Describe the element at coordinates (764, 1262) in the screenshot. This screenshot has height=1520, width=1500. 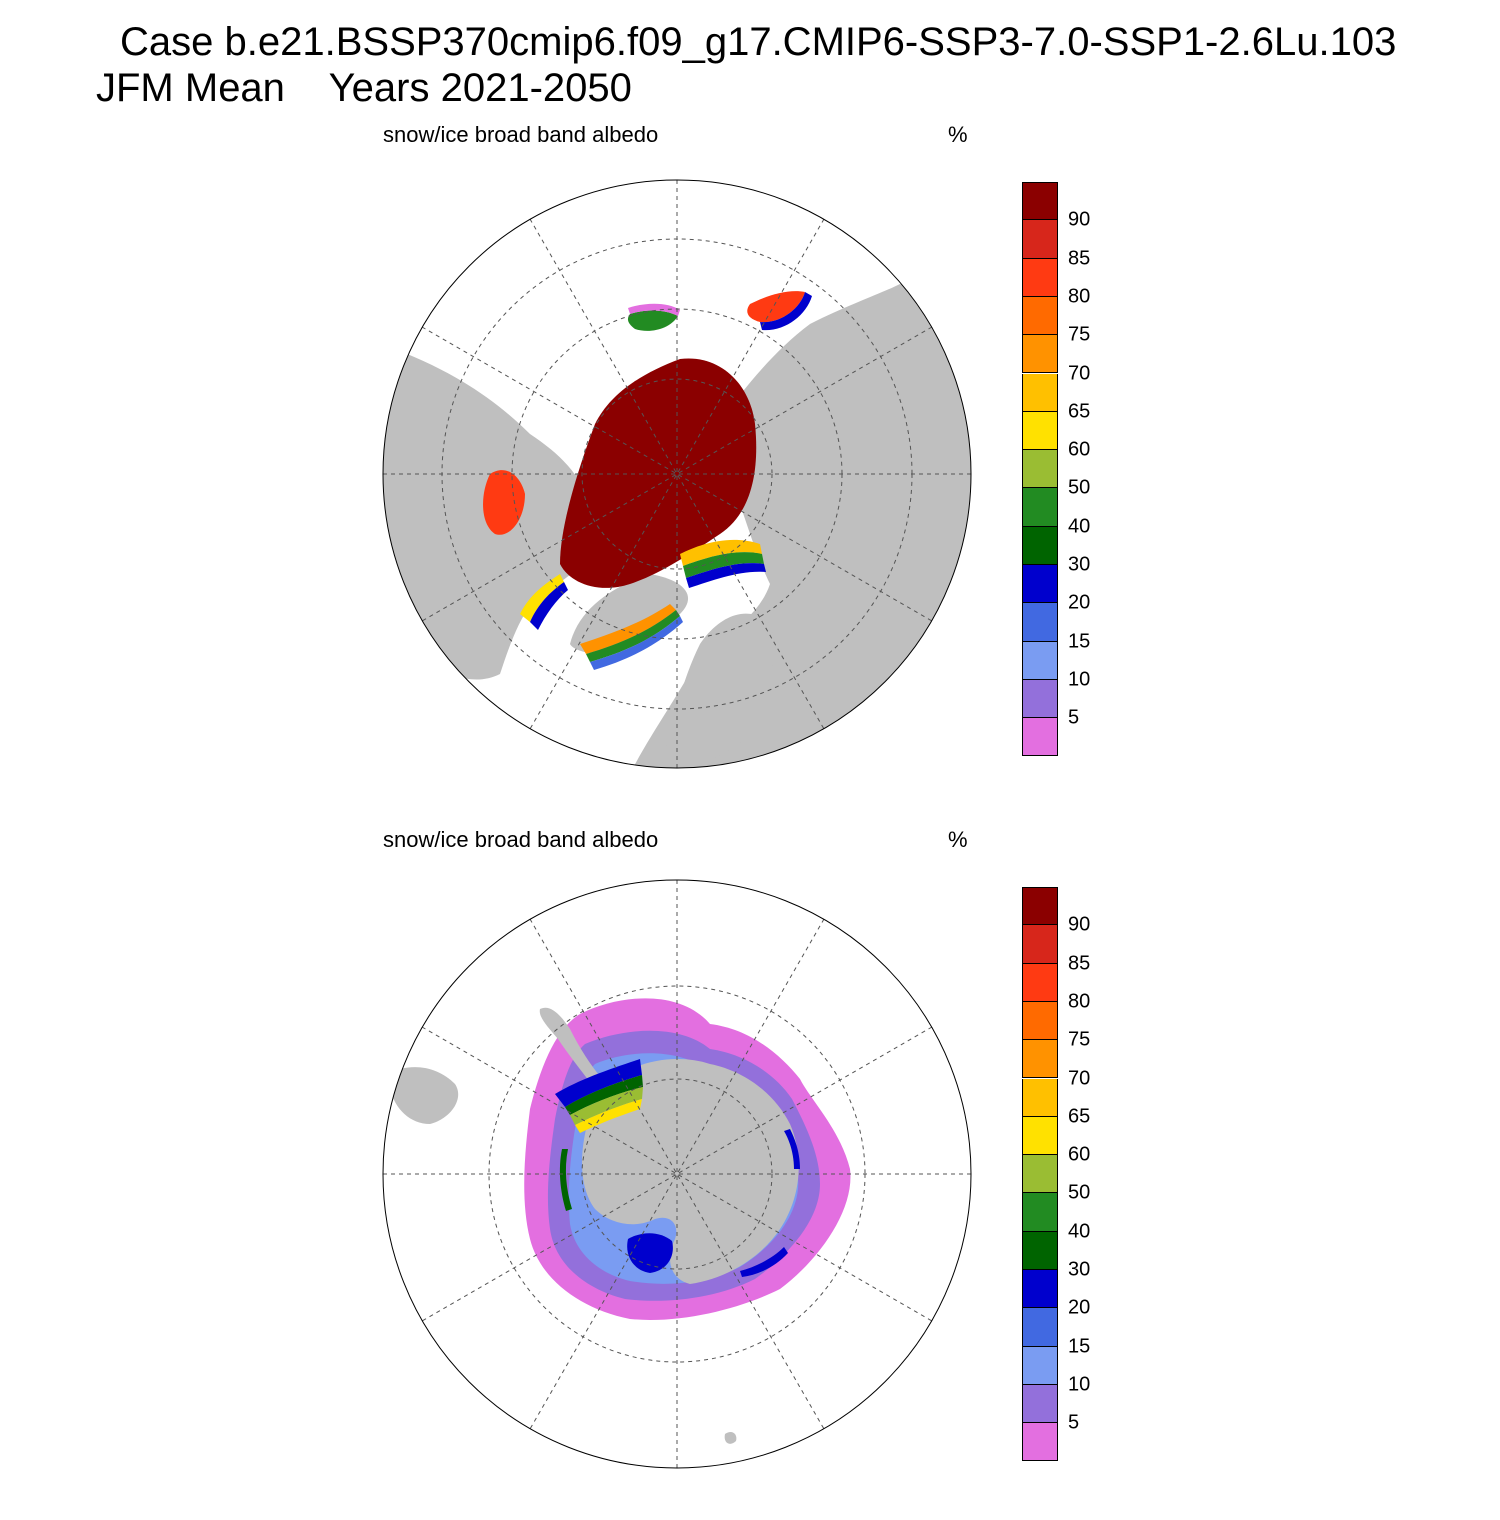
I see `coastal-ice-band` at that location.